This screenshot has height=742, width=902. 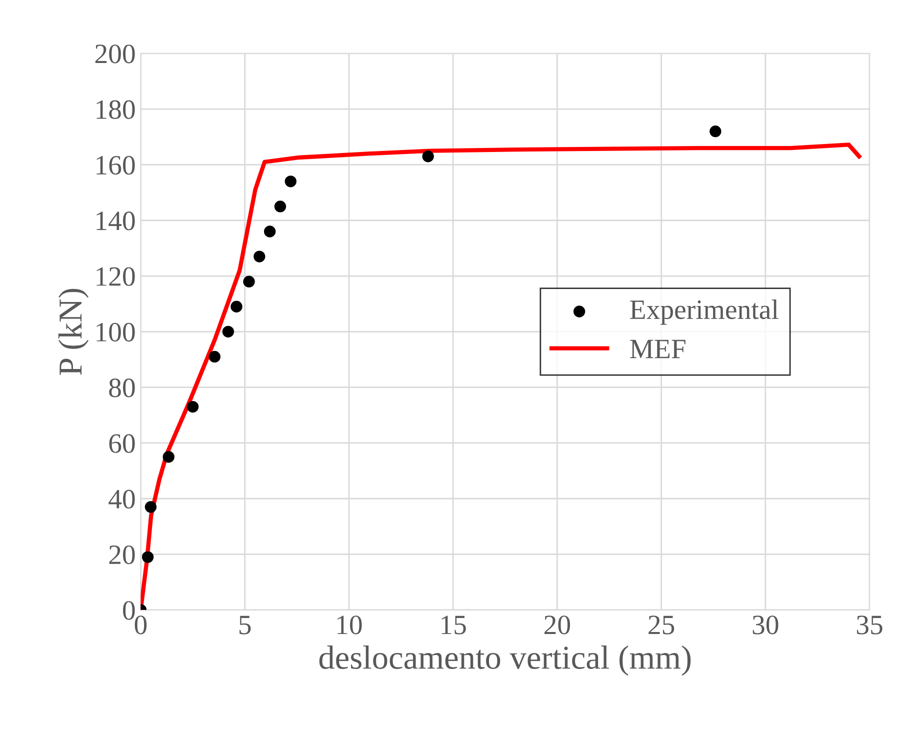 What do you see at coordinates (557, 625) in the screenshot?
I see `x-tick-label: 20` at bounding box center [557, 625].